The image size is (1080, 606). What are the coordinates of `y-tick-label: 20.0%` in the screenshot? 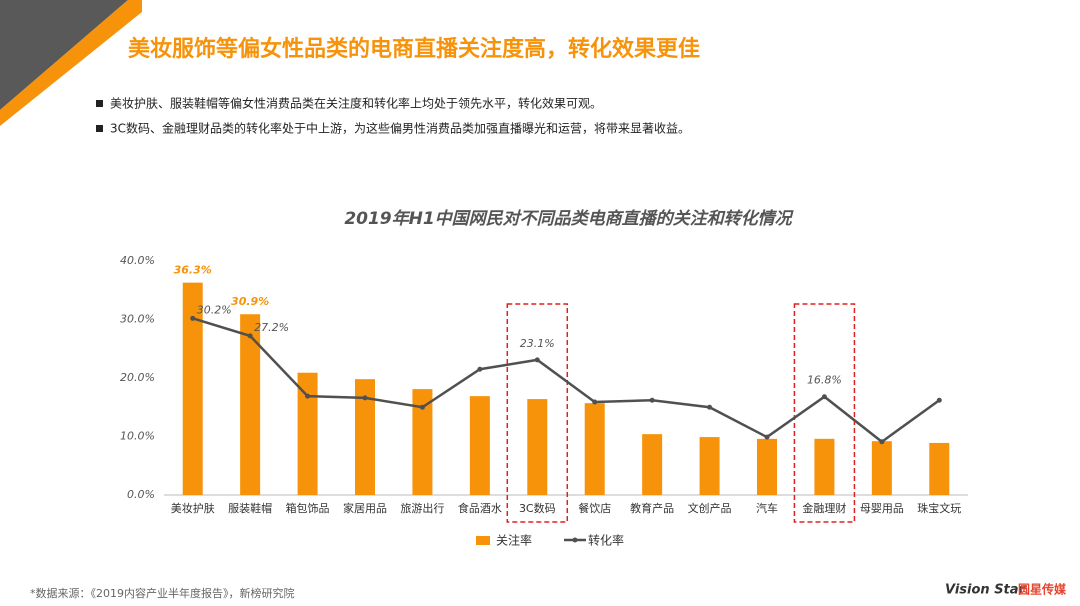 It's located at (137, 377).